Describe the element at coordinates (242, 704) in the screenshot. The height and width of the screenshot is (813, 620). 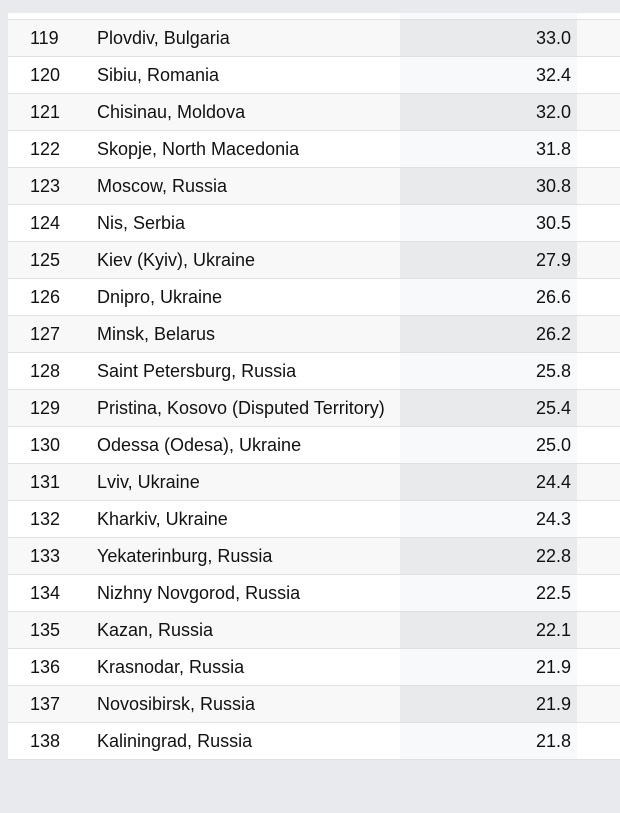
I see `city-cell: Novosibirsk, Russia` at that location.